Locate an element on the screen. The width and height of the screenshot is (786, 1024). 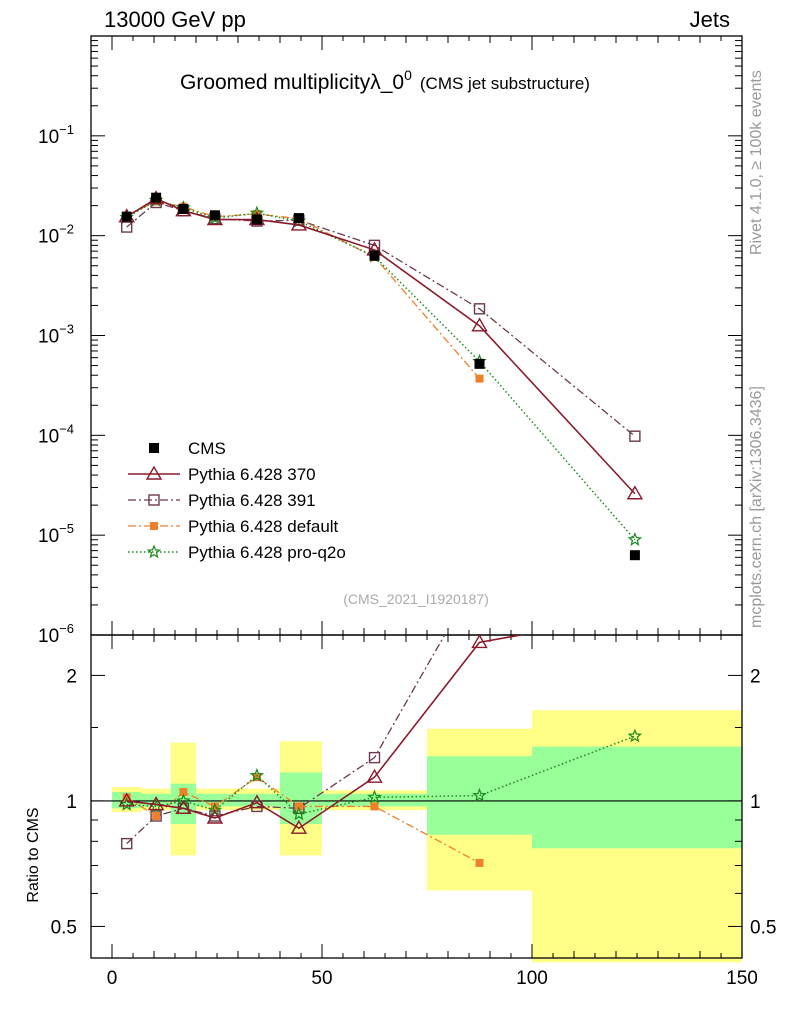
watermark: (CMS_2021_I1920187) is located at coordinates (416, 599).